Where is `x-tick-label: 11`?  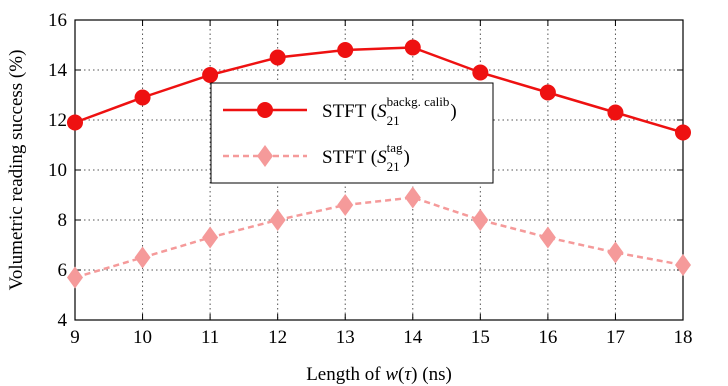
x-tick-label: 11 is located at coordinates (210, 337).